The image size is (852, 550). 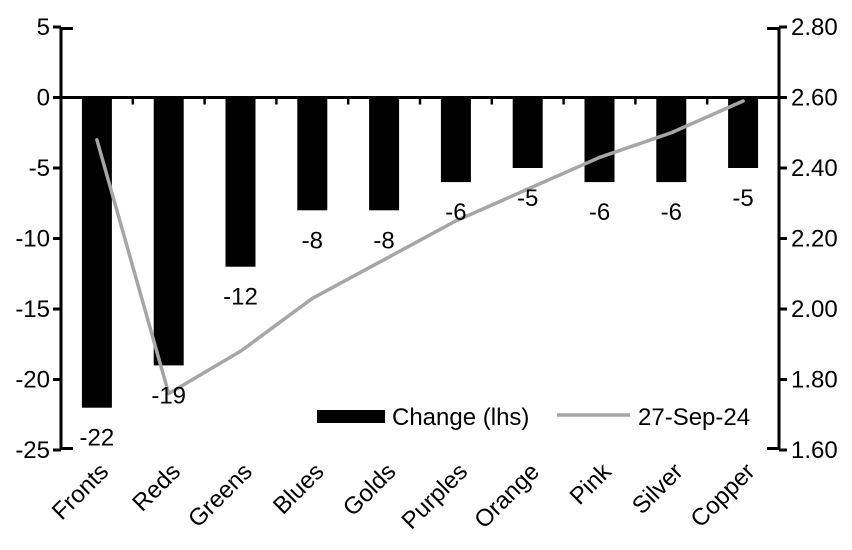 What do you see at coordinates (299, 489) in the screenshot?
I see `category-label-Blues: Blues` at bounding box center [299, 489].